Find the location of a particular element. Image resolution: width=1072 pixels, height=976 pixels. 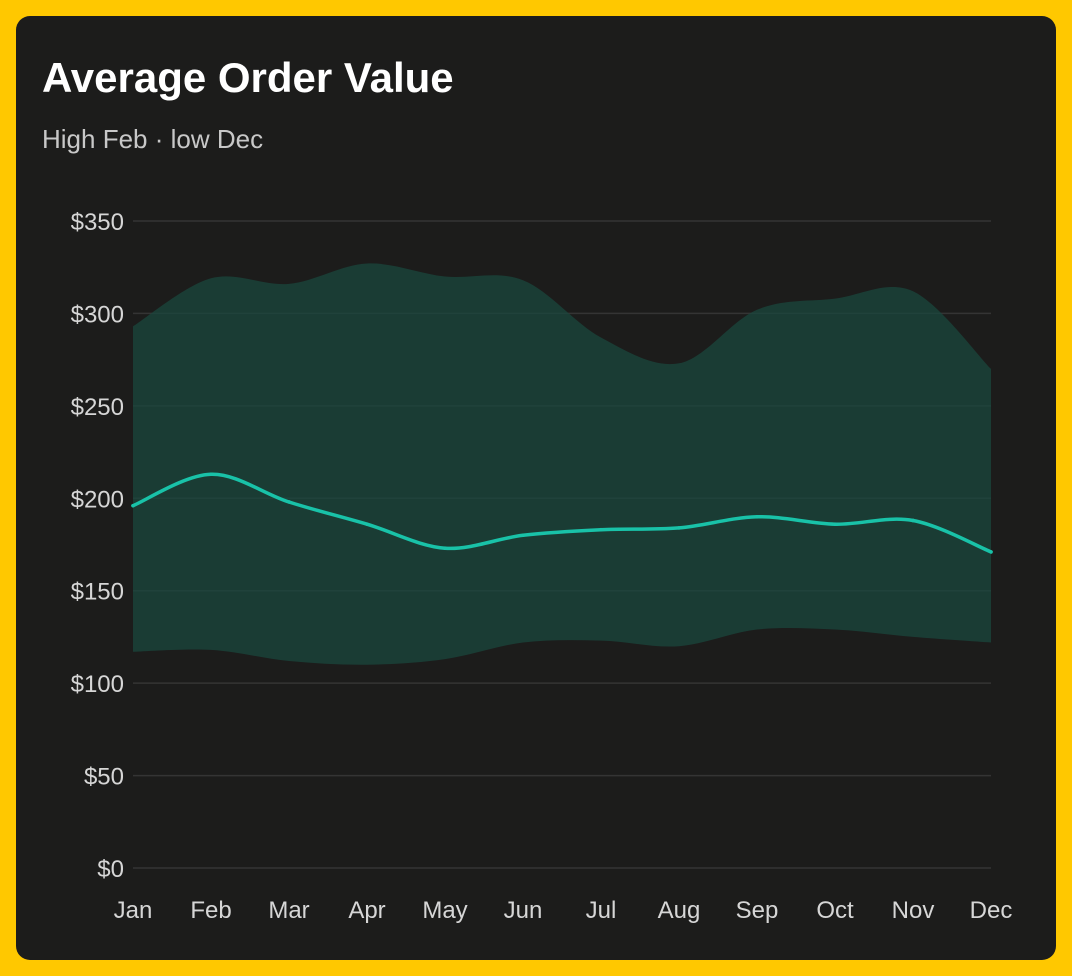

series-line is located at coordinates (562, 513).